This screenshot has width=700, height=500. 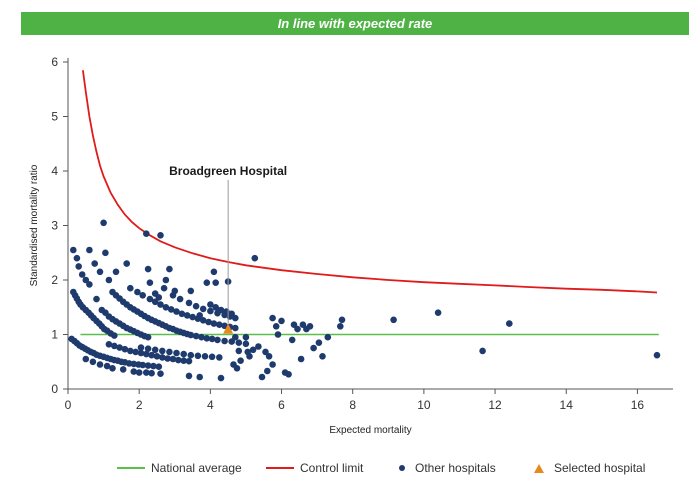 I want to click on selected-hospital-point, so click(x=228, y=328).